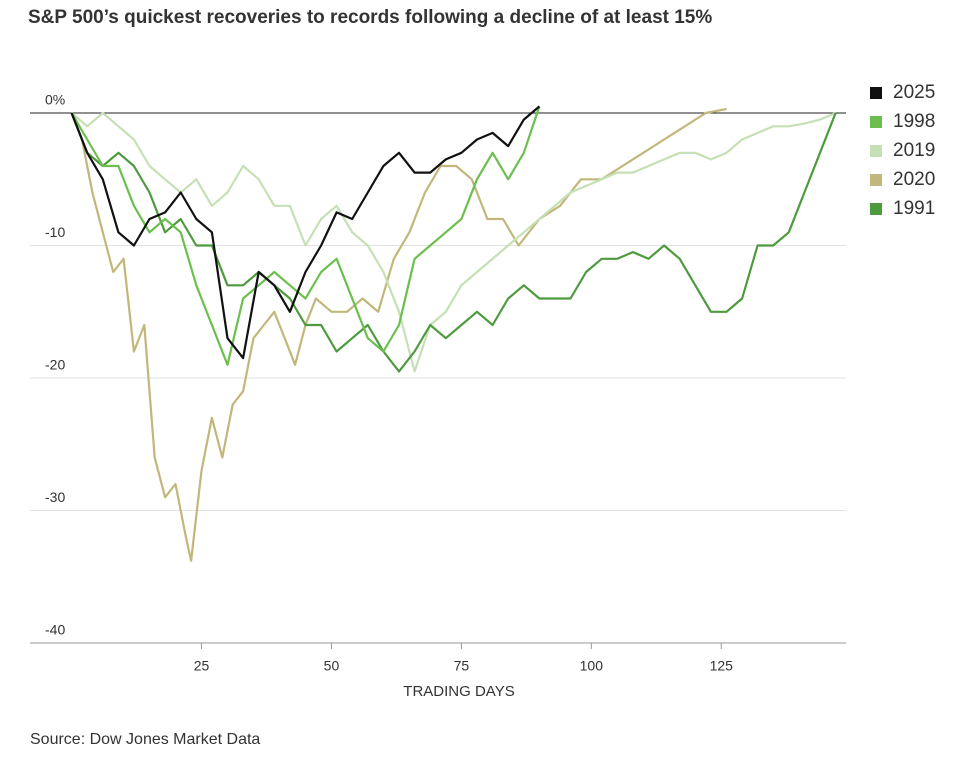 The width and height of the screenshot is (967, 769). What do you see at coordinates (458, 691) in the screenshot?
I see `x-axis-label: TRADING DAYS` at bounding box center [458, 691].